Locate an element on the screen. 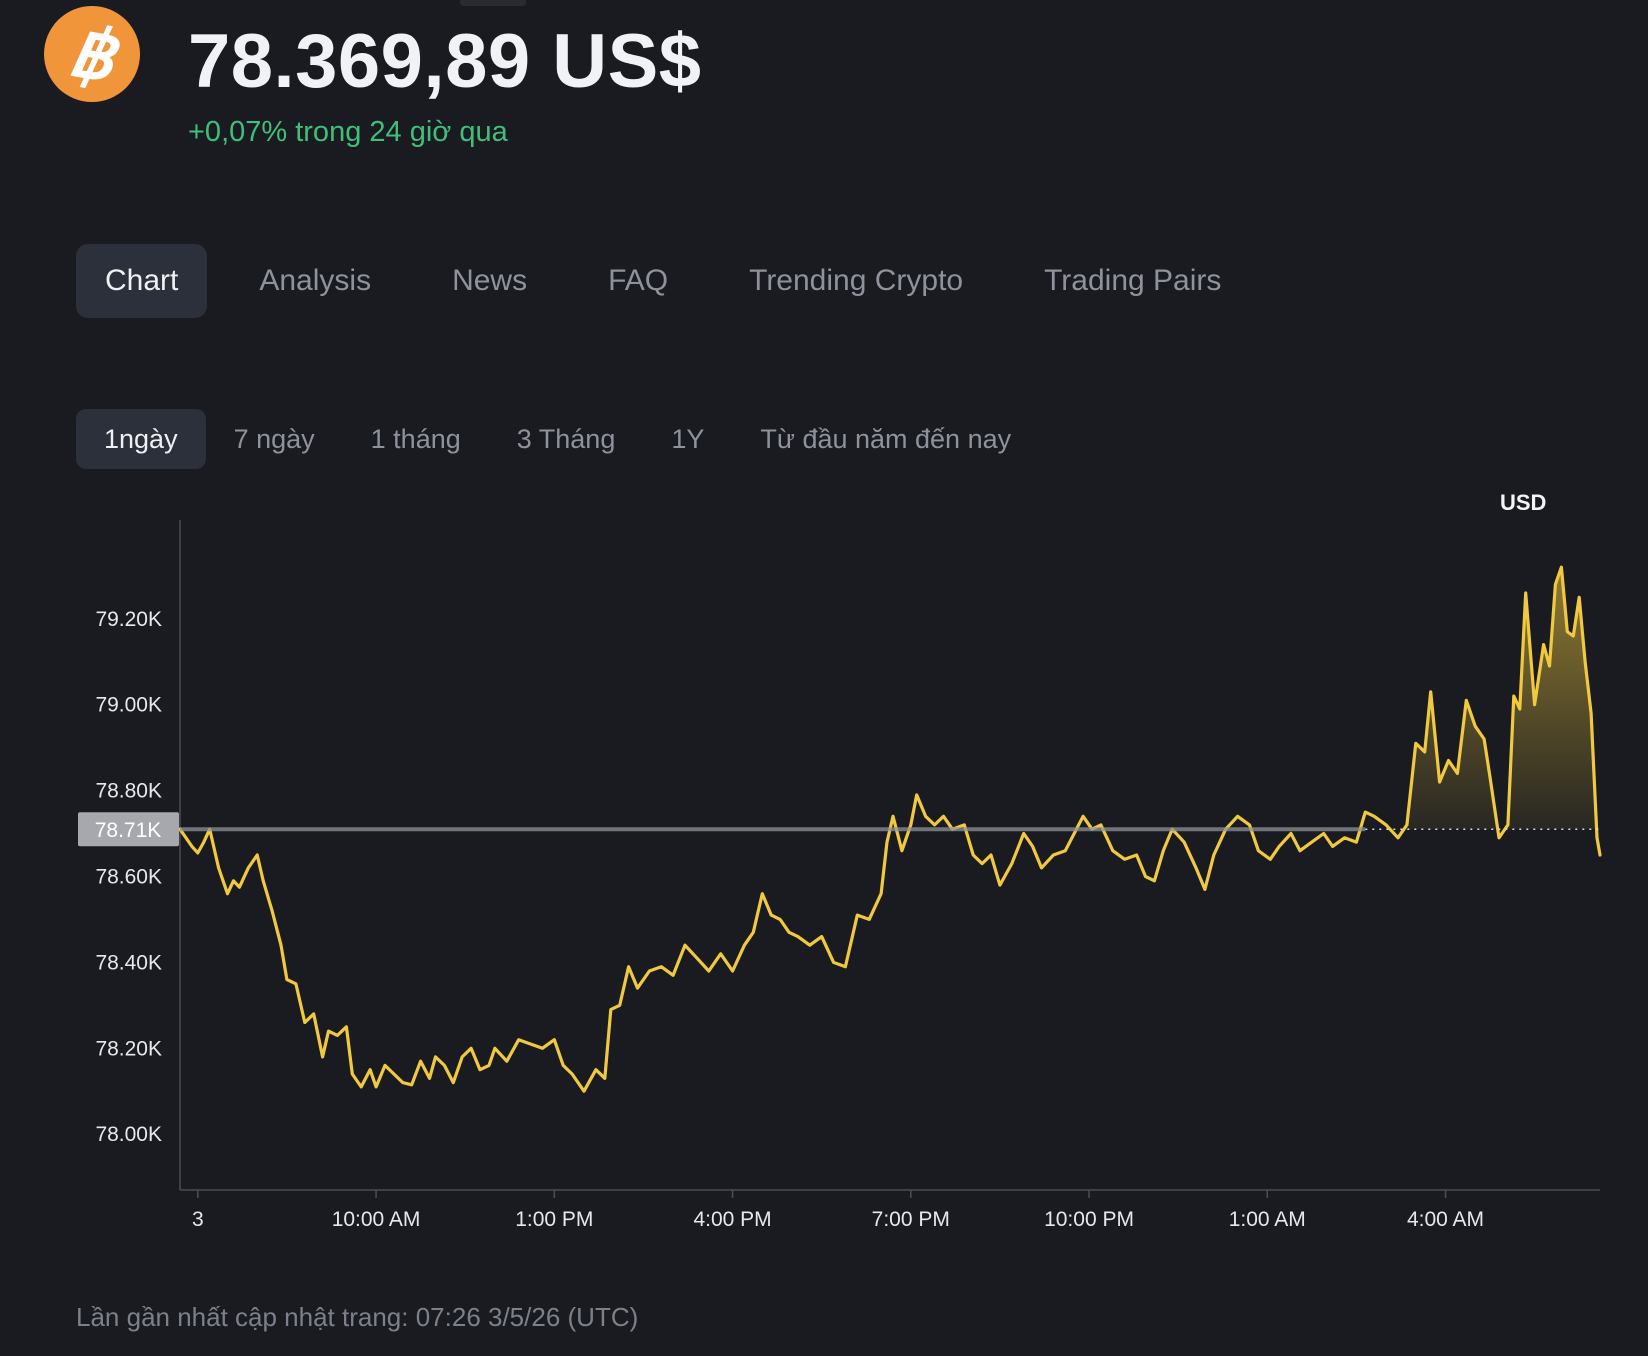 This screenshot has height=1356, width=1648. tab-news: News is located at coordinates (490, 280).